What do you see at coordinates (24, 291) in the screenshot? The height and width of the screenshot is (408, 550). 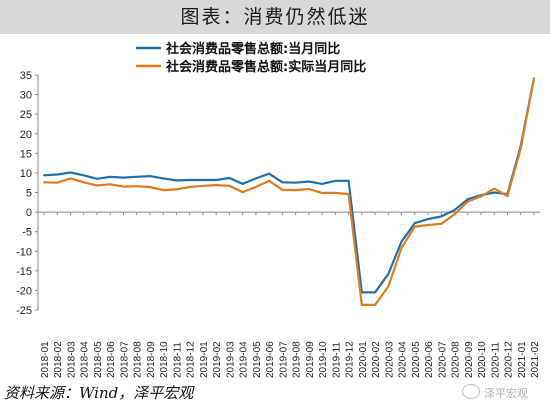 I see `y-tick-label: -20` at bounding box center [24, 291].